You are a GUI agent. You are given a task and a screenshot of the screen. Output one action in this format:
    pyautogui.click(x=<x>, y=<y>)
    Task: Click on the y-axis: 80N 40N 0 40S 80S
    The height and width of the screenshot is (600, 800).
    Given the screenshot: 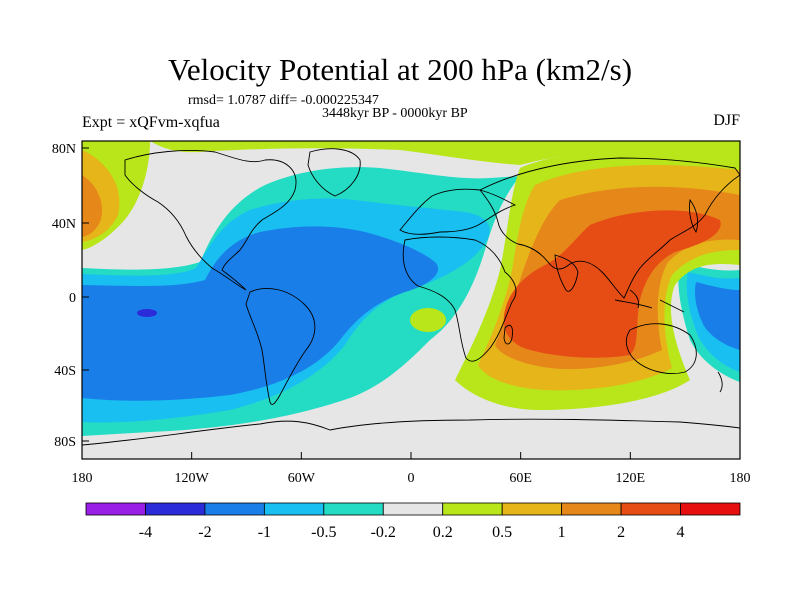 What is the action you would take?
    pyautogui.click(x=70, y=296)
    